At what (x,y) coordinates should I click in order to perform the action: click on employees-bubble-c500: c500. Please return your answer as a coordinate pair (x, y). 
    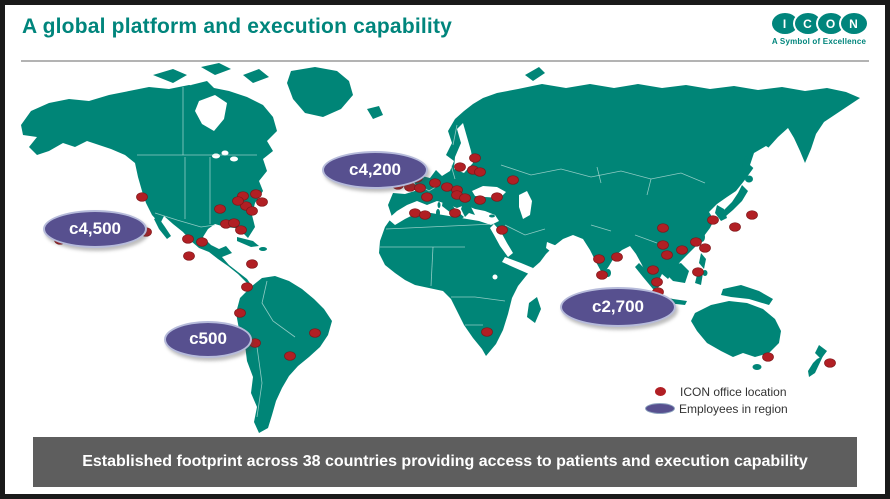
    Looking at the image, I should click on (208, 339).